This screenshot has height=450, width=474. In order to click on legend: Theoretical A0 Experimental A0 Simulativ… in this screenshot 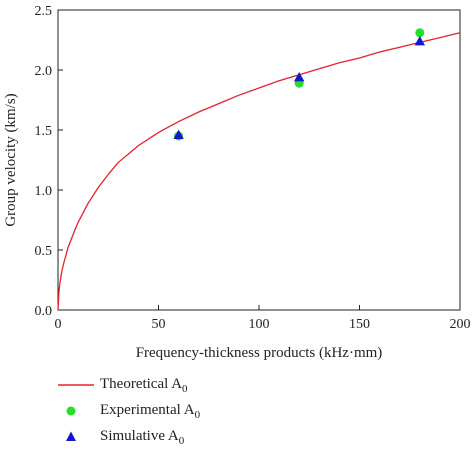, I will do `click(128, 411)`.